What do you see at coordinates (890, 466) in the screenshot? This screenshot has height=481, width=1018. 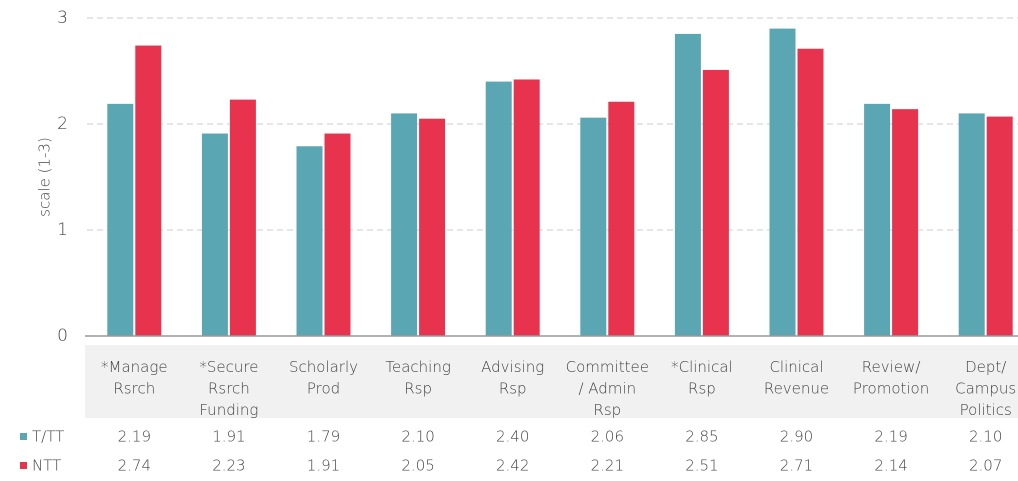 I see `value-label: 2.14` at bounding box center [890, 466].